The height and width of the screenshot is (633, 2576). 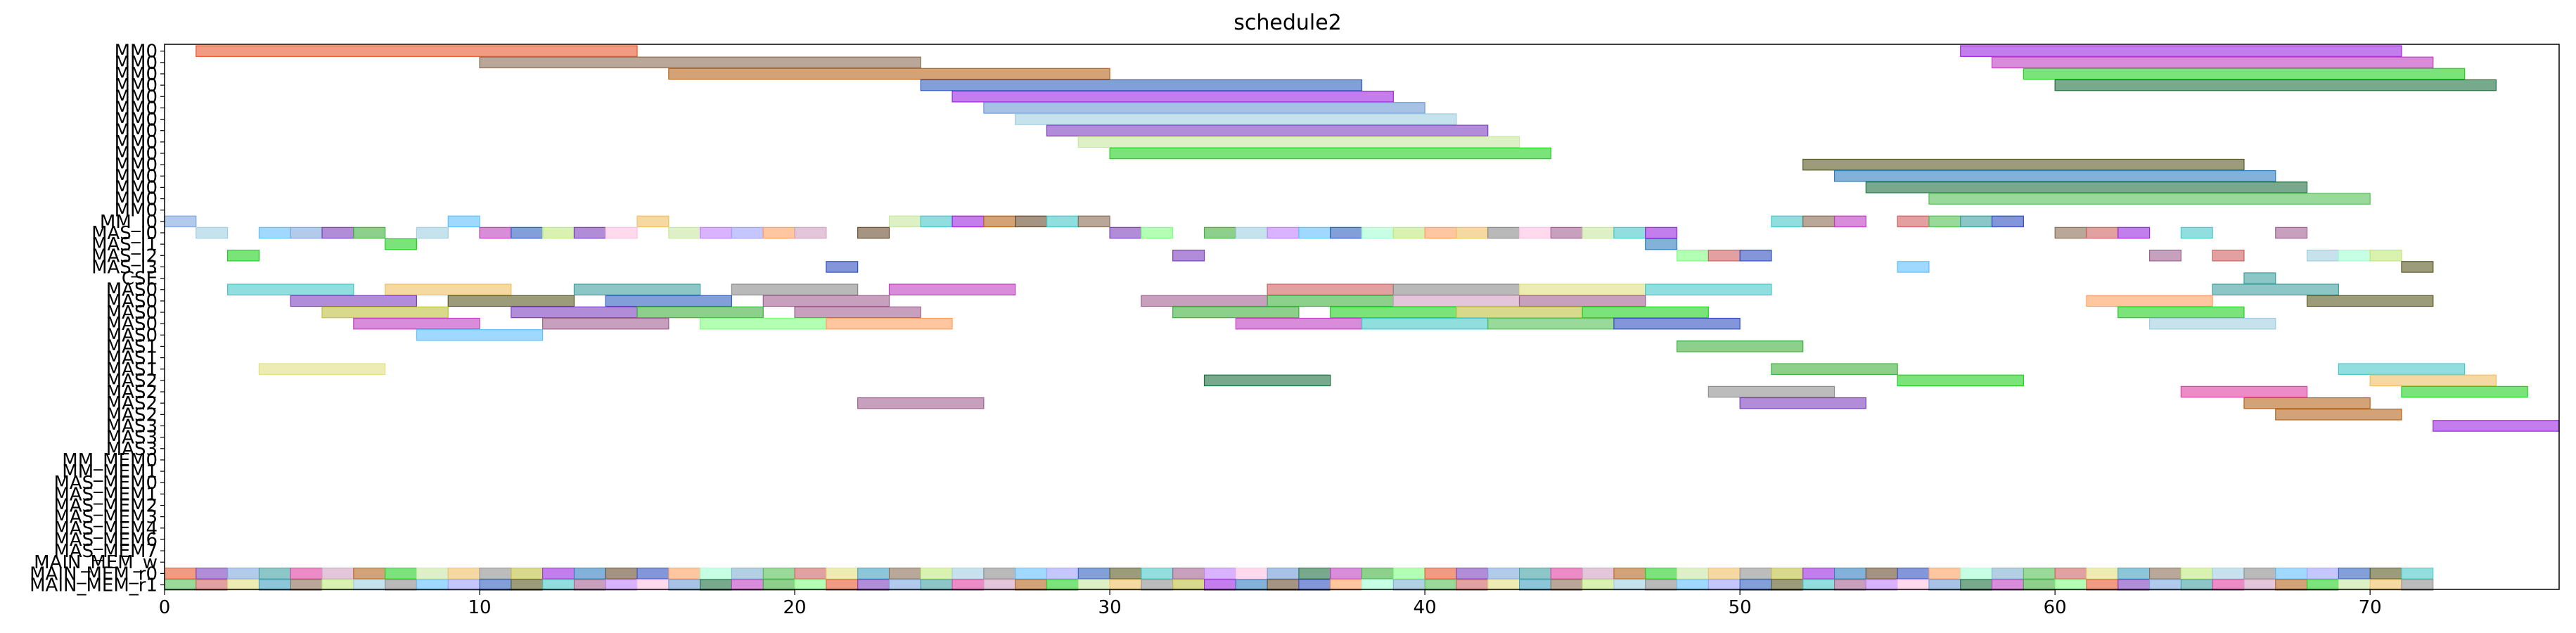 I want to click on x-tick-label: 50, so click(x=1740, y=607).